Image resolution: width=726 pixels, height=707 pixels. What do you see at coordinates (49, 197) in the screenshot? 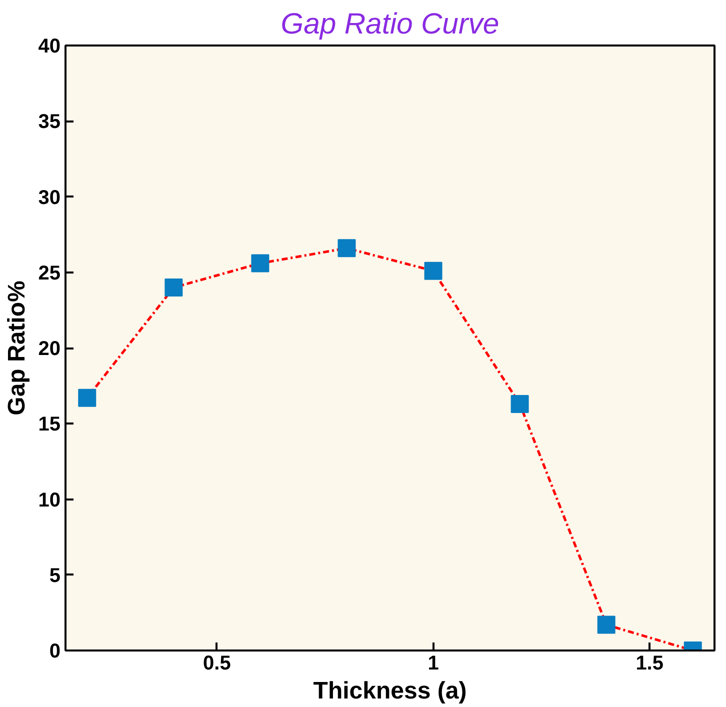
I see `y-tick-label: 30` at bounding box center [49, 197].